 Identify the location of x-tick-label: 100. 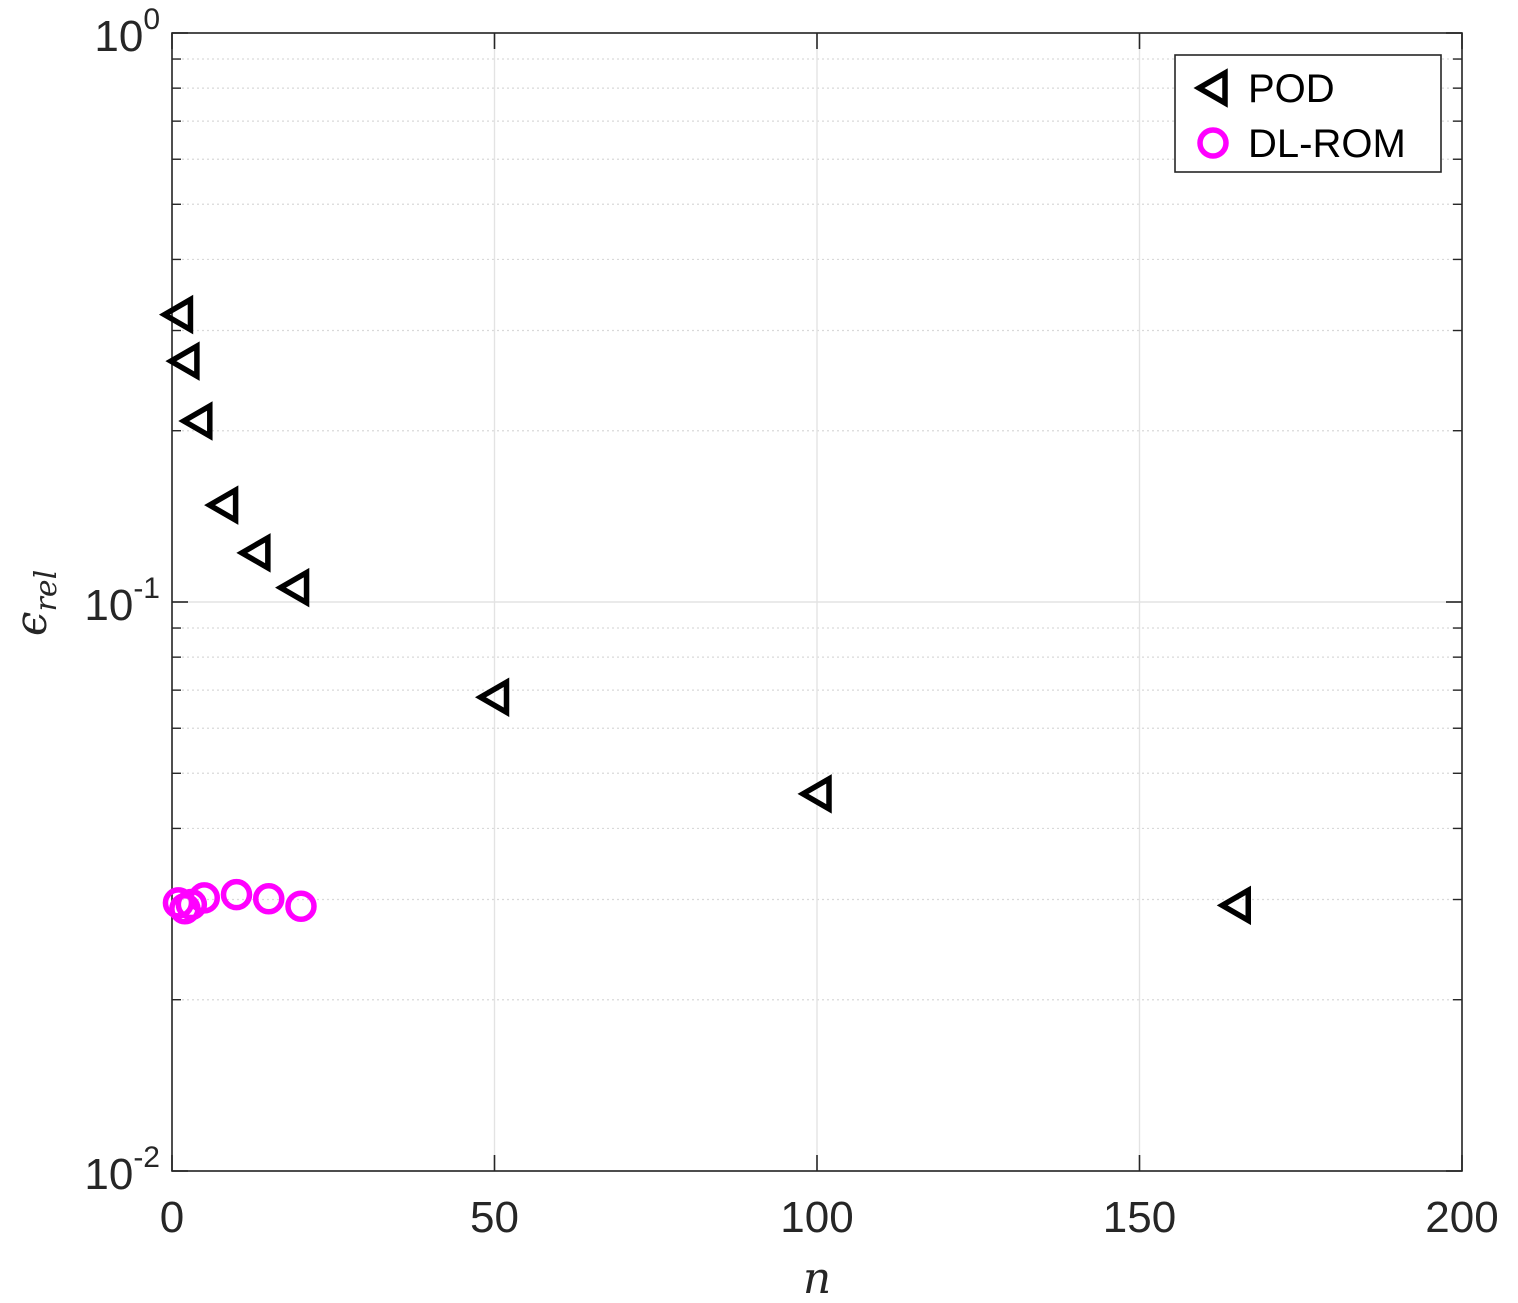
(816, 1217).